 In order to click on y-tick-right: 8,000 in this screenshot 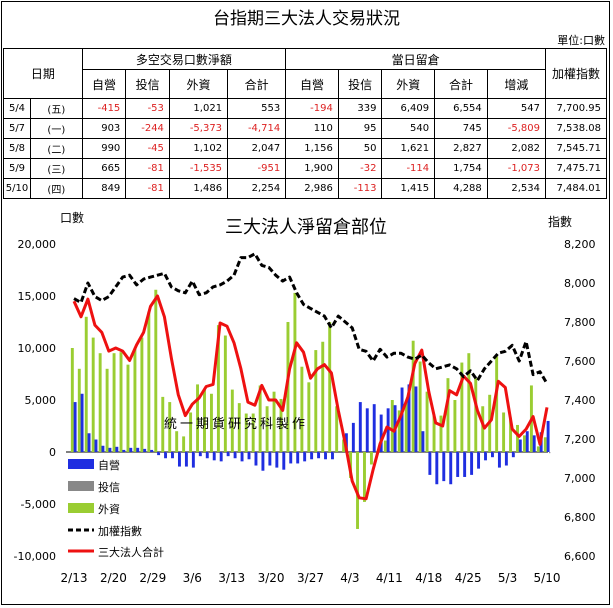, I will do `click(580, 283)`.